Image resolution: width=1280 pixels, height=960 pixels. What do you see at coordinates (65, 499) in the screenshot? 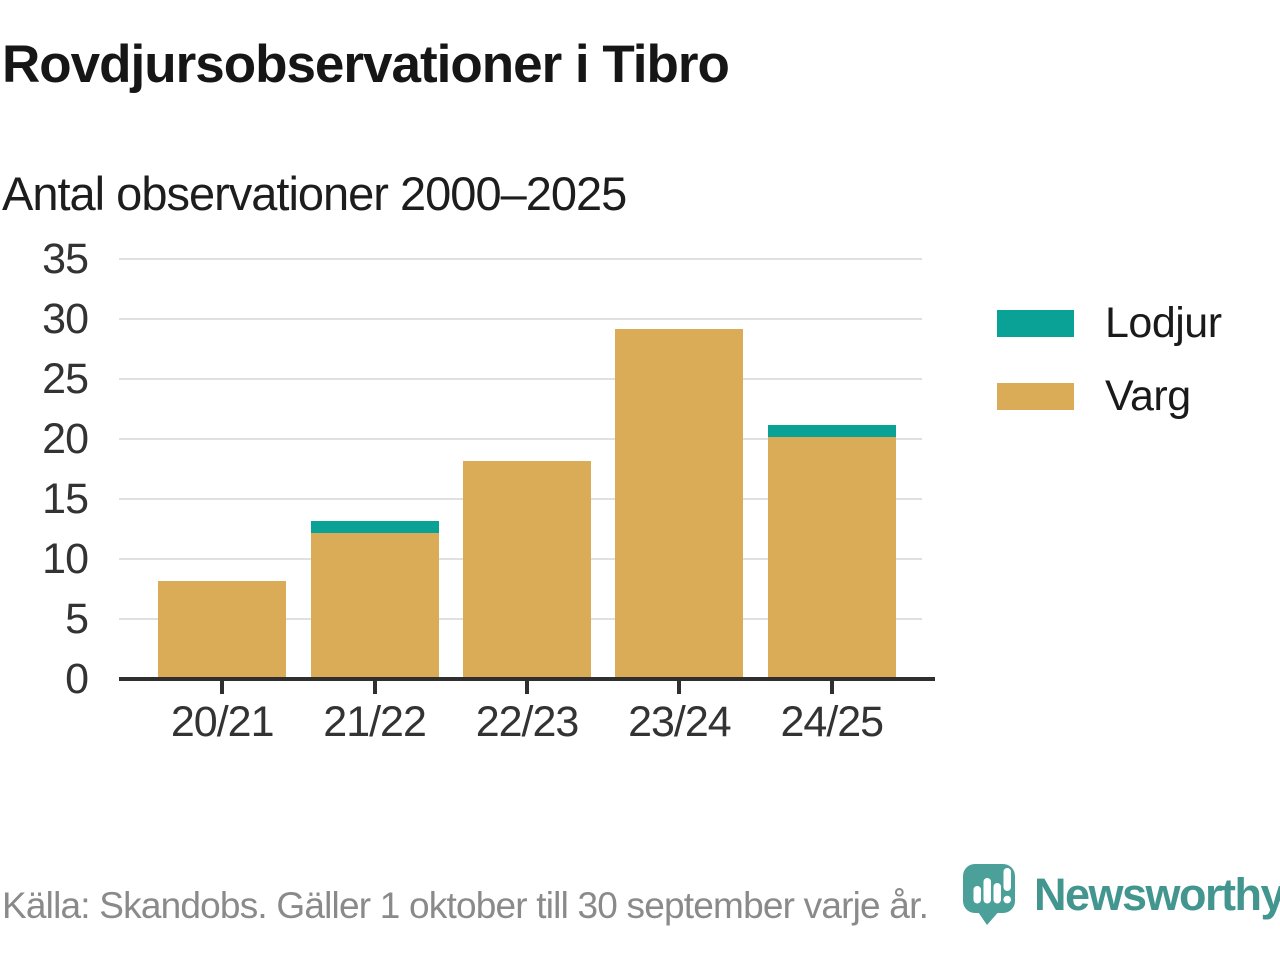
I see `y-tick-label: 15` at bounding box center [65, 499].